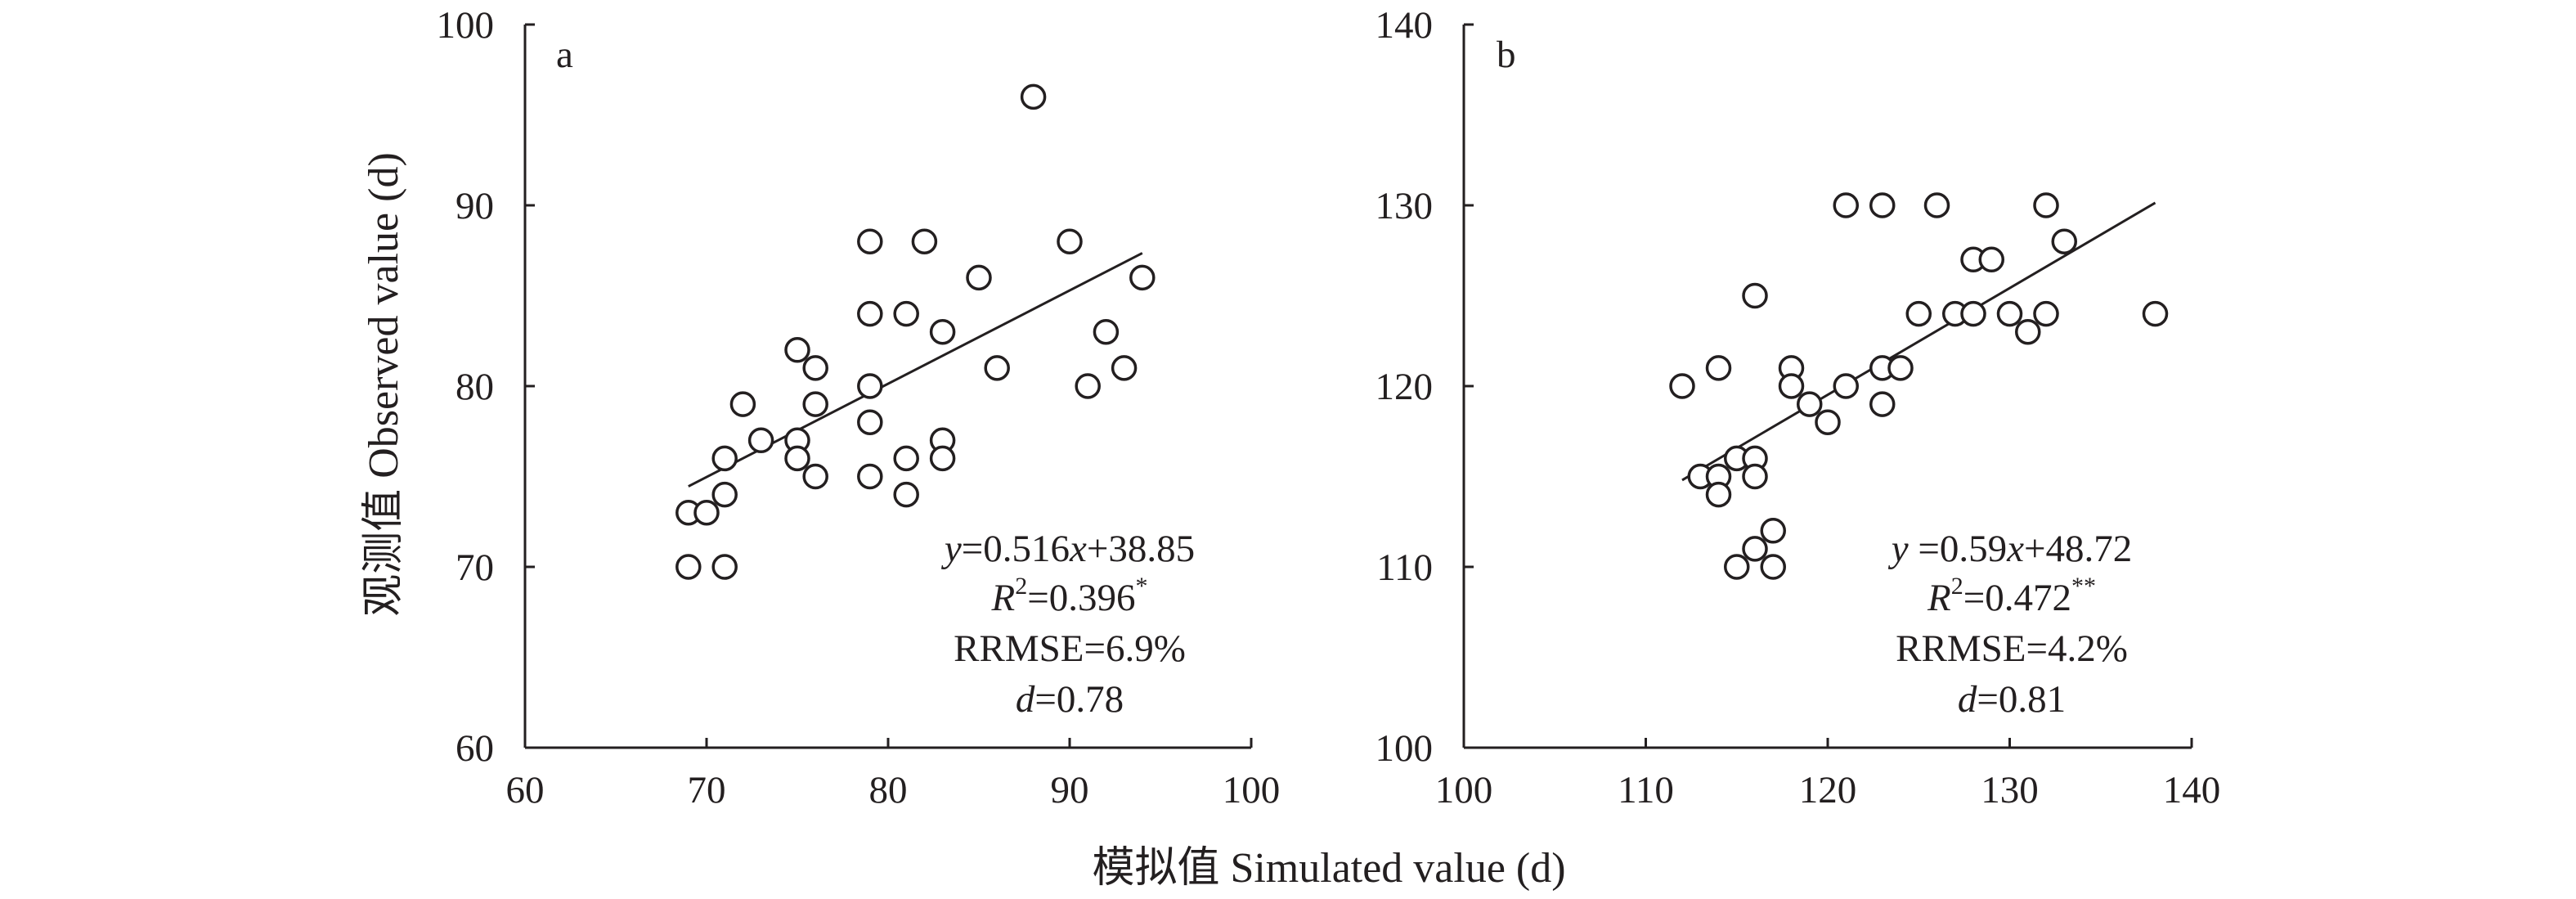 The image size is (2576, 899). Describe the element at coordinates (1405, 387) in the screenshot. I see `panel-b-y-tick-label: 120` at that location.